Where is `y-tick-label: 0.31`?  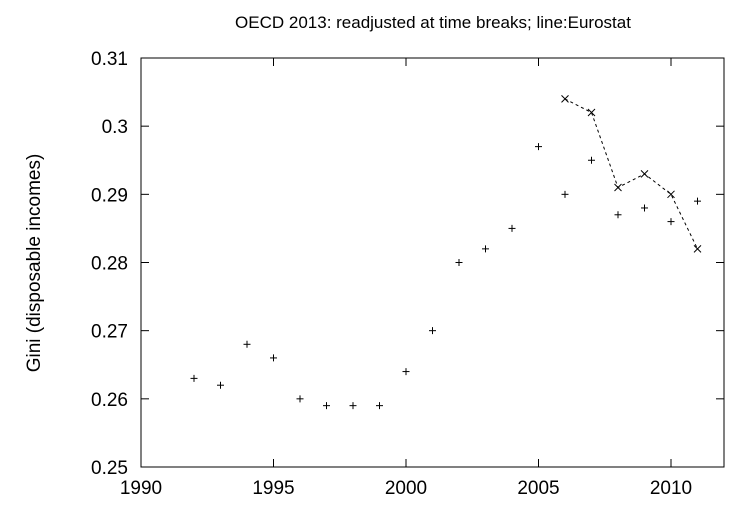
y-tick-label: 0.31 is located at coordinates (109, 59).